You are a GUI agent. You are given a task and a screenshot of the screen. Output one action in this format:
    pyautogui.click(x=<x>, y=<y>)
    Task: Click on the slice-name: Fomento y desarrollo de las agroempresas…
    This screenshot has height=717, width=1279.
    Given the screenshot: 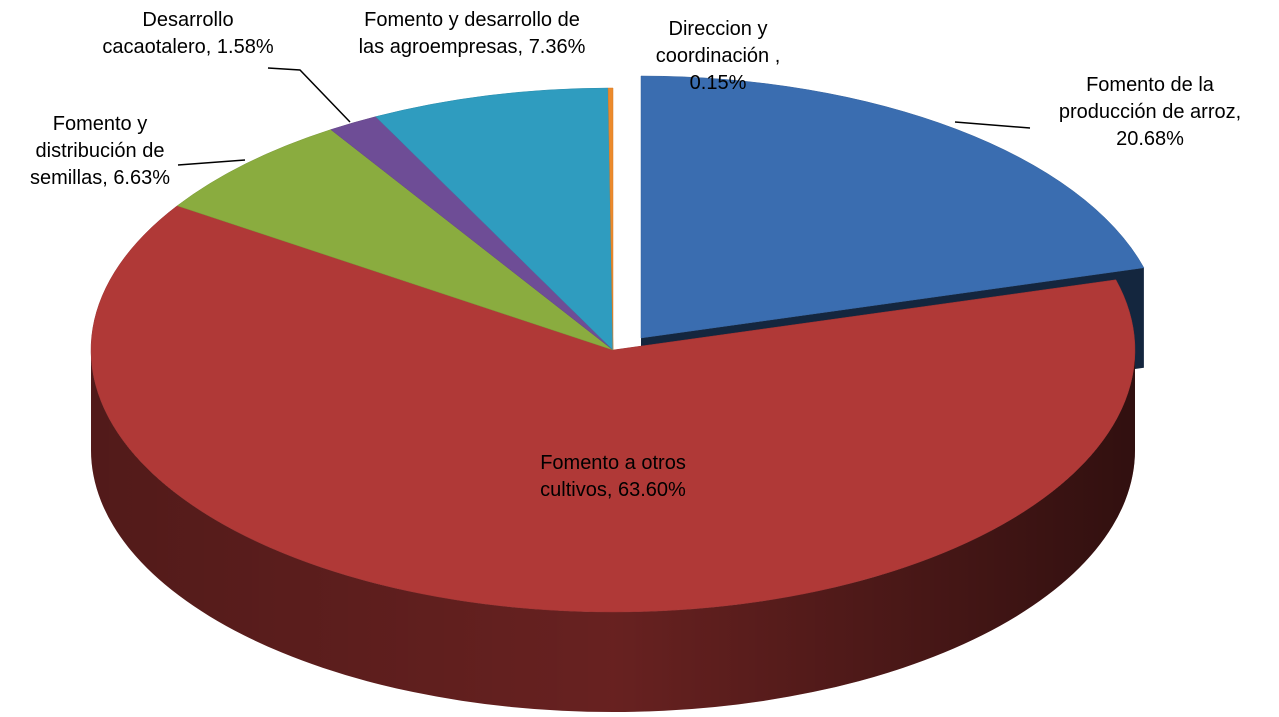 What is the action you would take?
    pyautogui.click(x=469, y=33)
    